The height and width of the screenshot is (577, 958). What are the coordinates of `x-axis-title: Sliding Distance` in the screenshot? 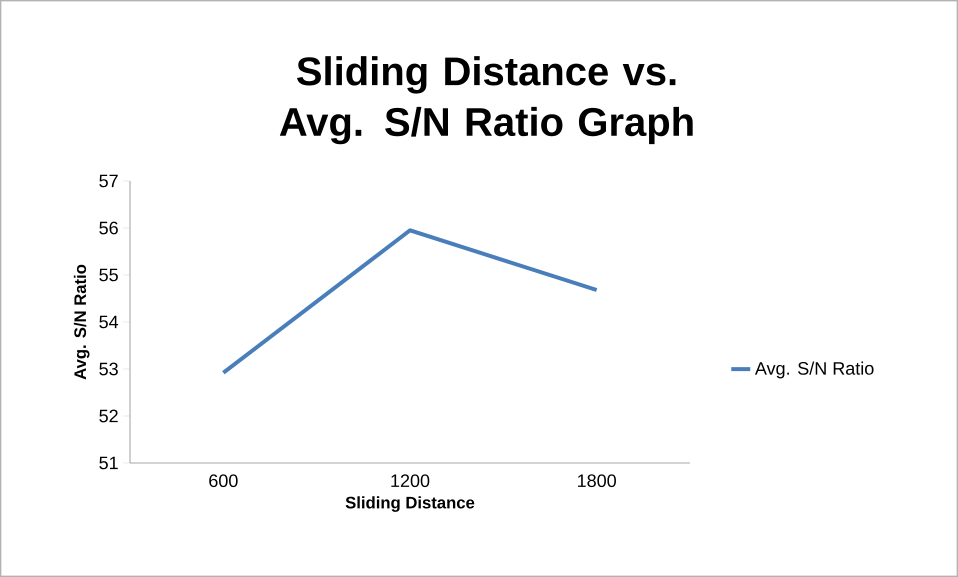 It's located at (410, 504).